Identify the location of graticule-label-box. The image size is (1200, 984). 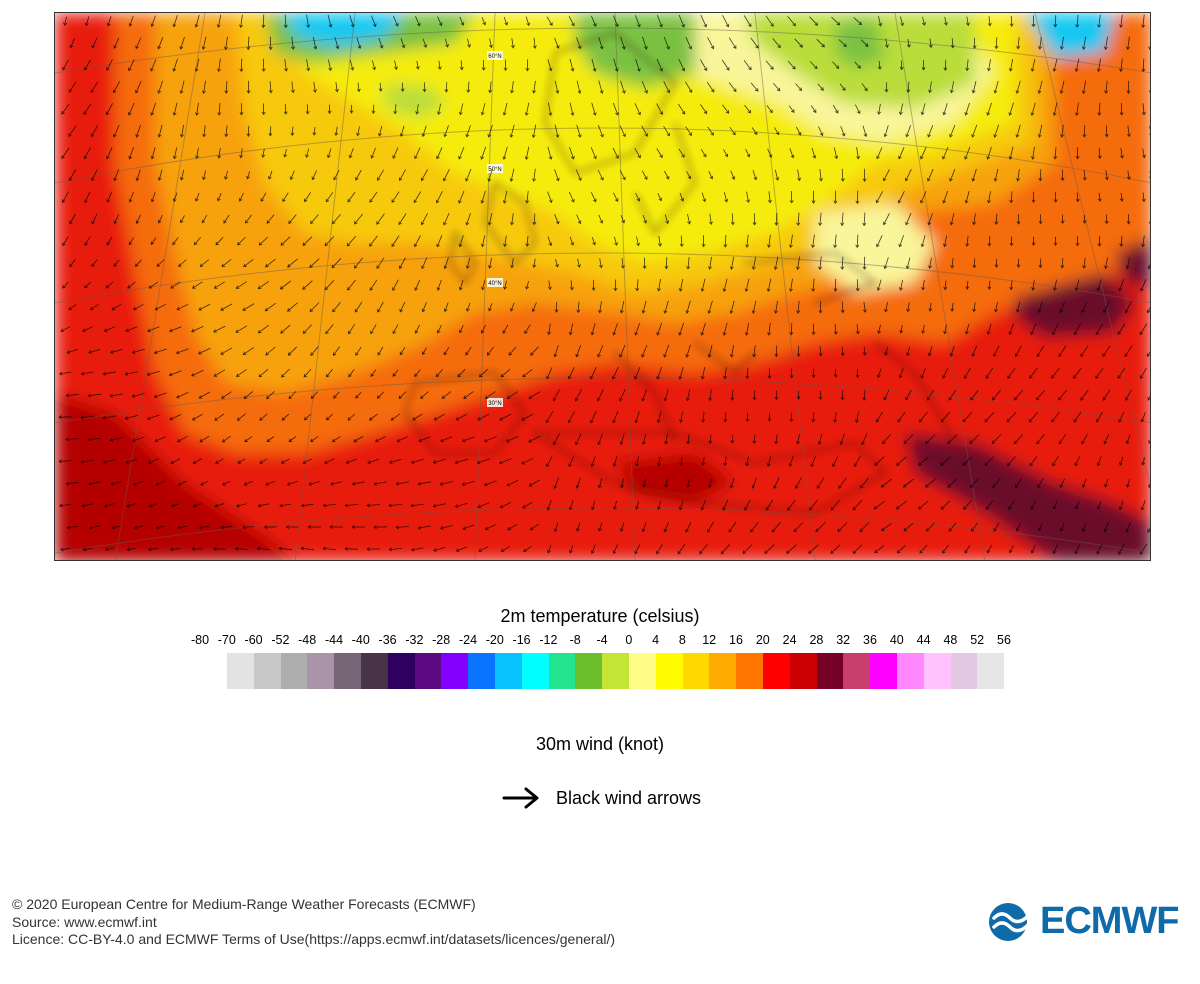
(495, 55).